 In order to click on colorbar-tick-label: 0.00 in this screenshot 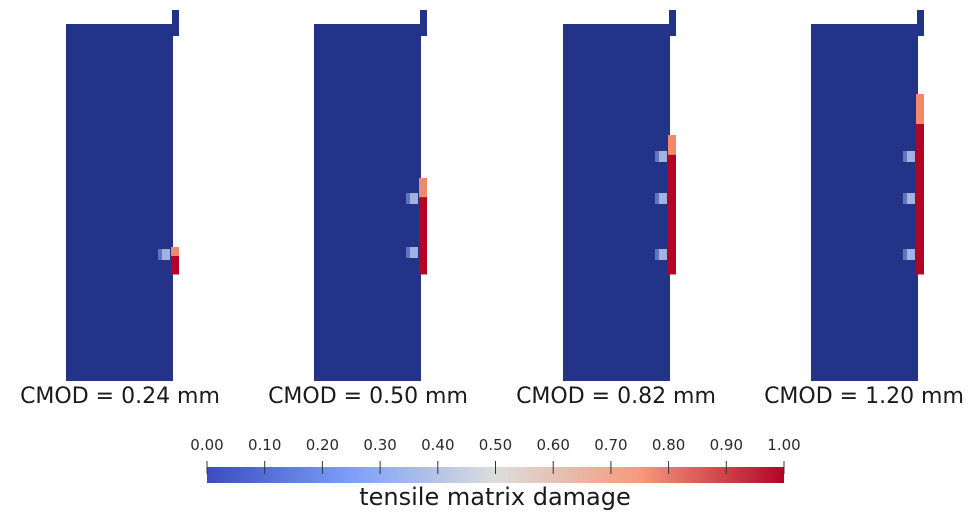, I will do `click(207, 445)`.